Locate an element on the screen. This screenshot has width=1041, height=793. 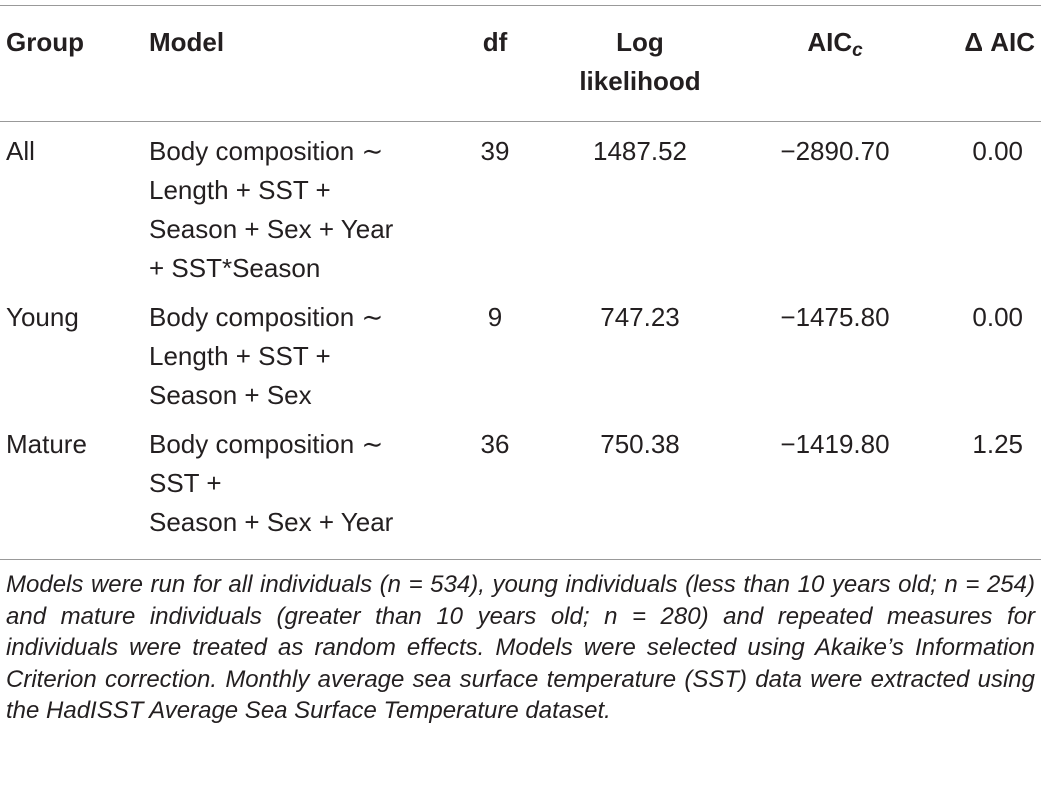
model-line: + SST*Season is located at coordinates (235, 268).